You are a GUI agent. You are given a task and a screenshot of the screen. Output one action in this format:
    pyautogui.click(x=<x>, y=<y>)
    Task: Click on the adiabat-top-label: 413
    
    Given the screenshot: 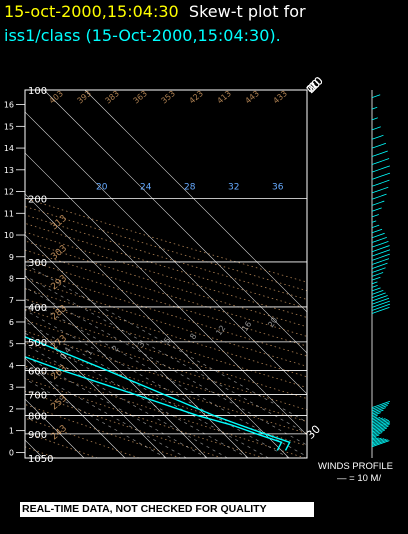 What is the action you would take?
    pyautogui.click(x=224, y=97)
    